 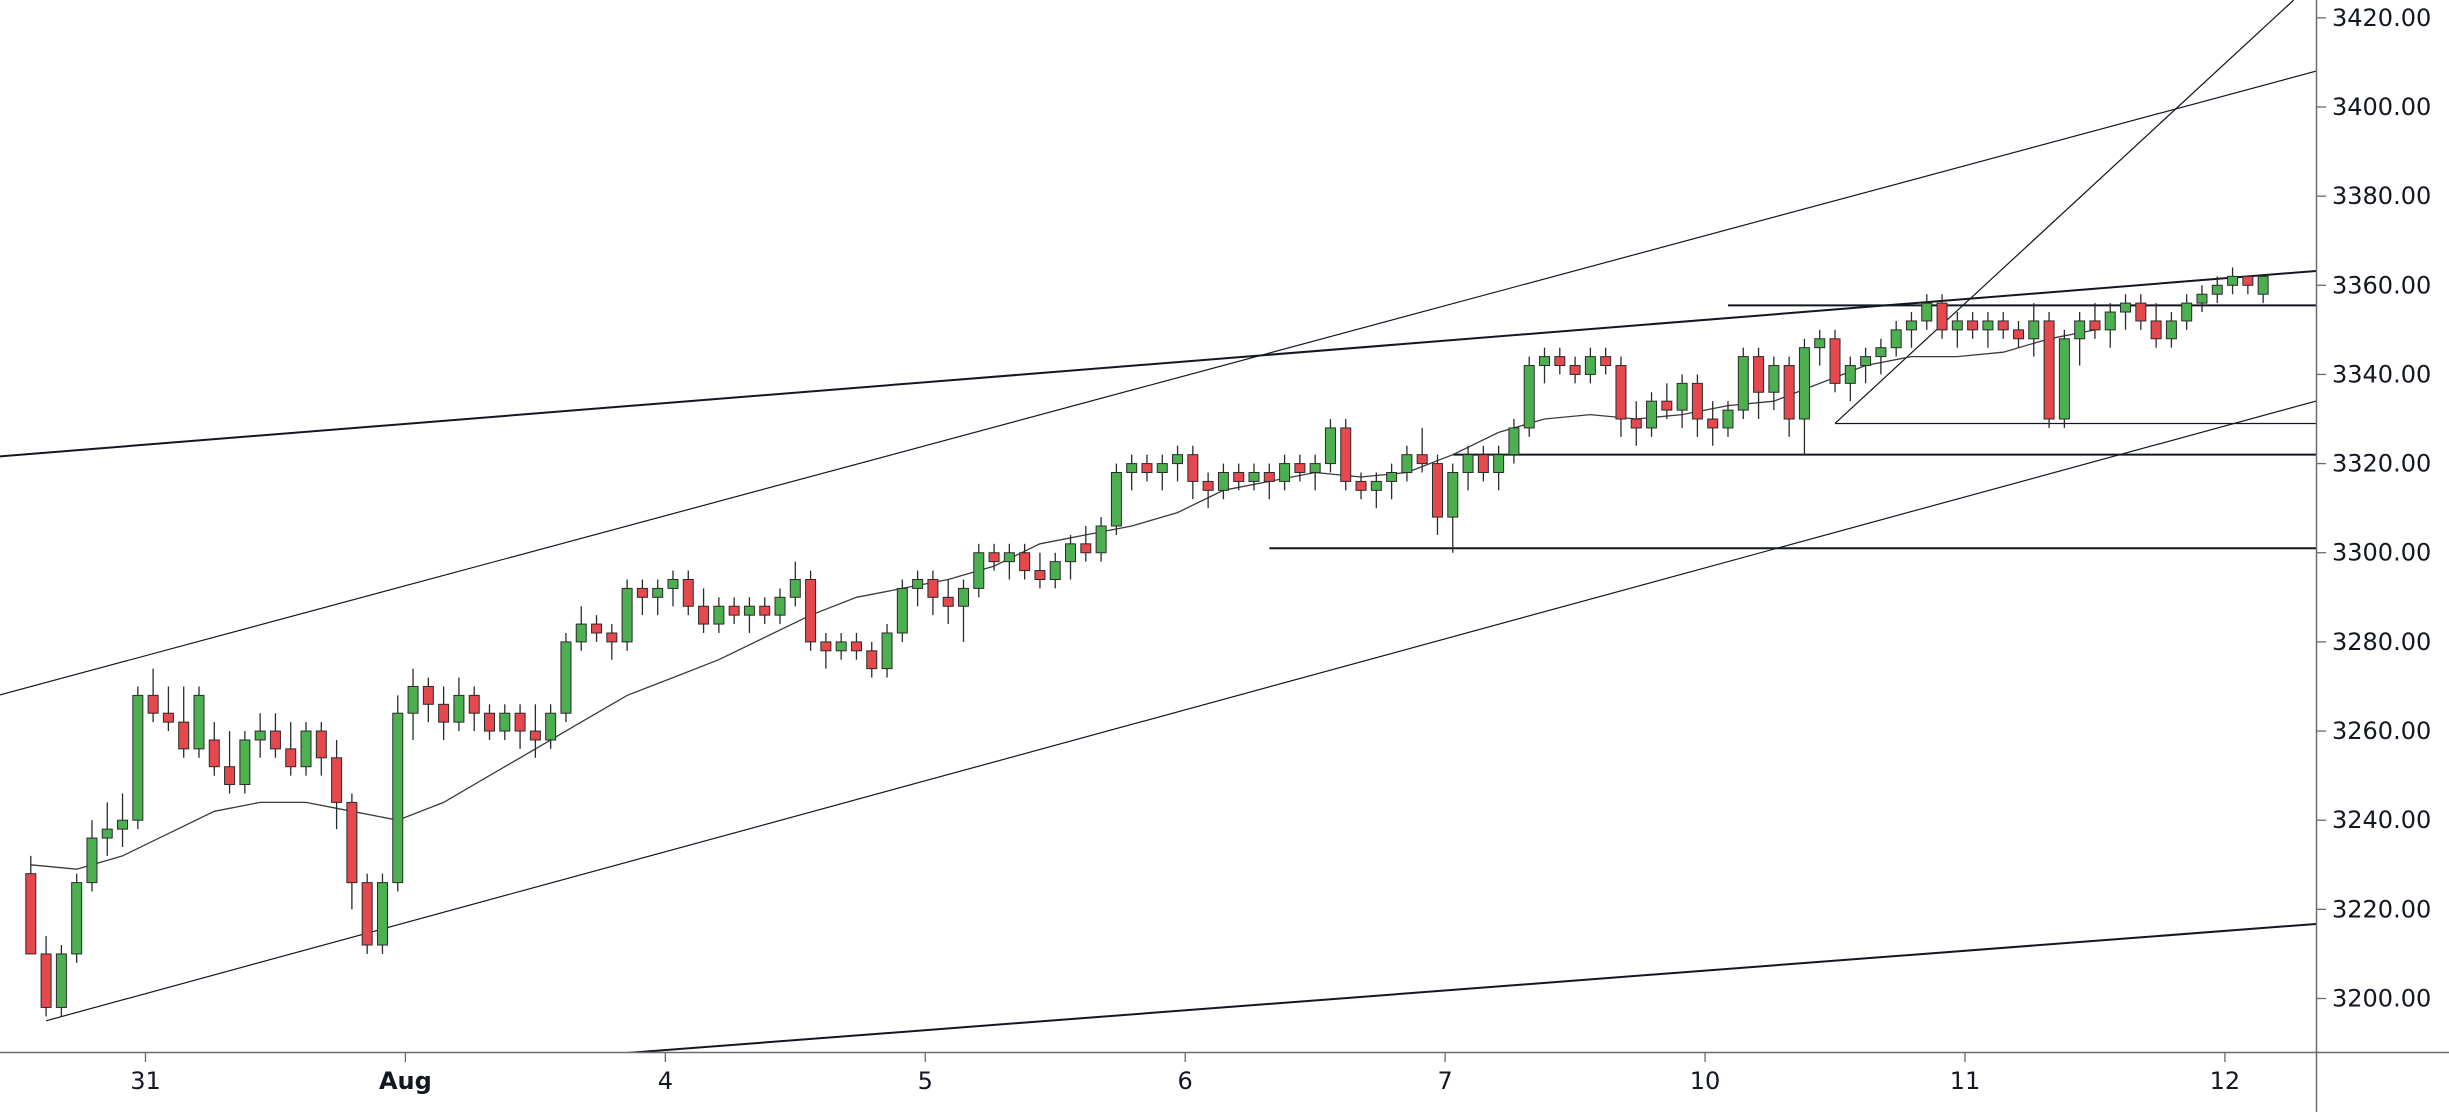 What do you see at coordinates (1705, 1081) in the screenshot?
I see `x-tick-label: 10` at bounding box center [1705, 1081].